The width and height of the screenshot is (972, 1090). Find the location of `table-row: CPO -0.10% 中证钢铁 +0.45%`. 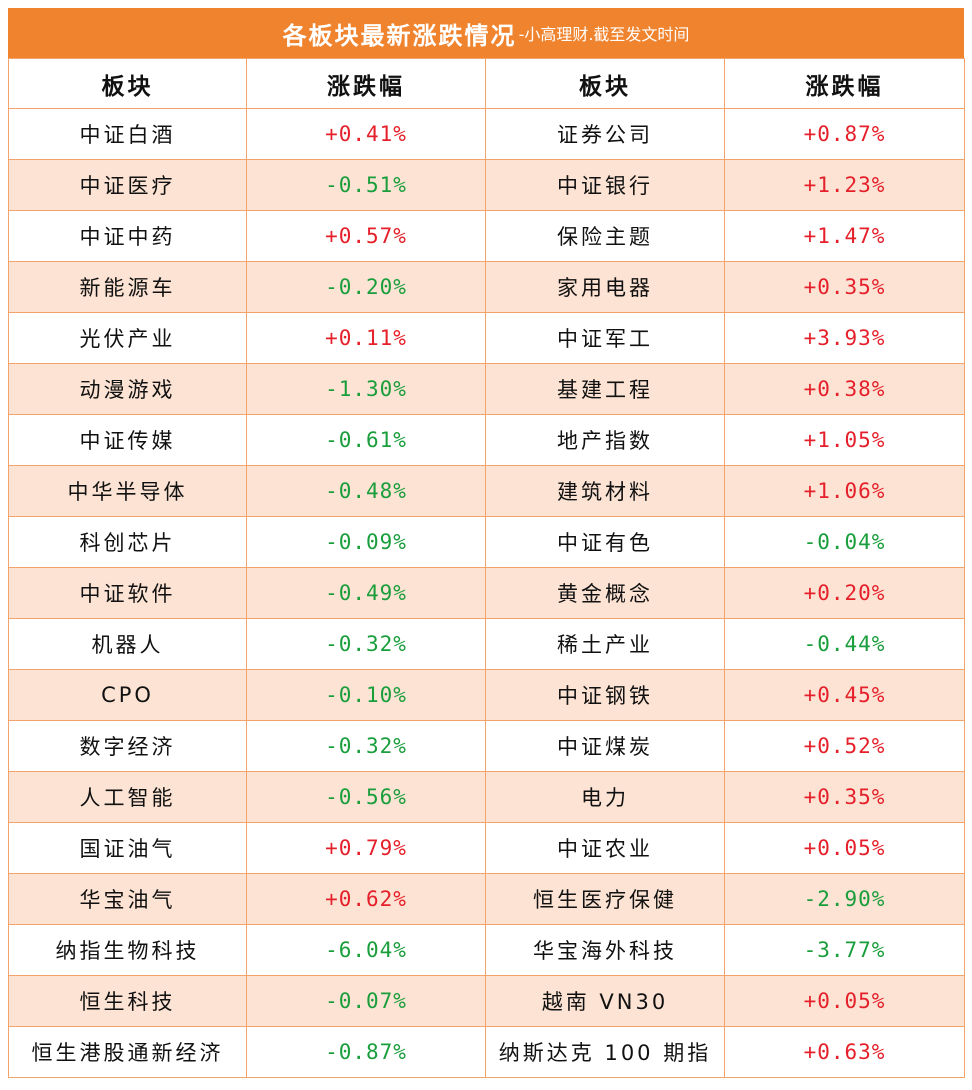

table-row: CPO -0.10% 中证钢铁 +0.45% is located at coordinates (486, 695).